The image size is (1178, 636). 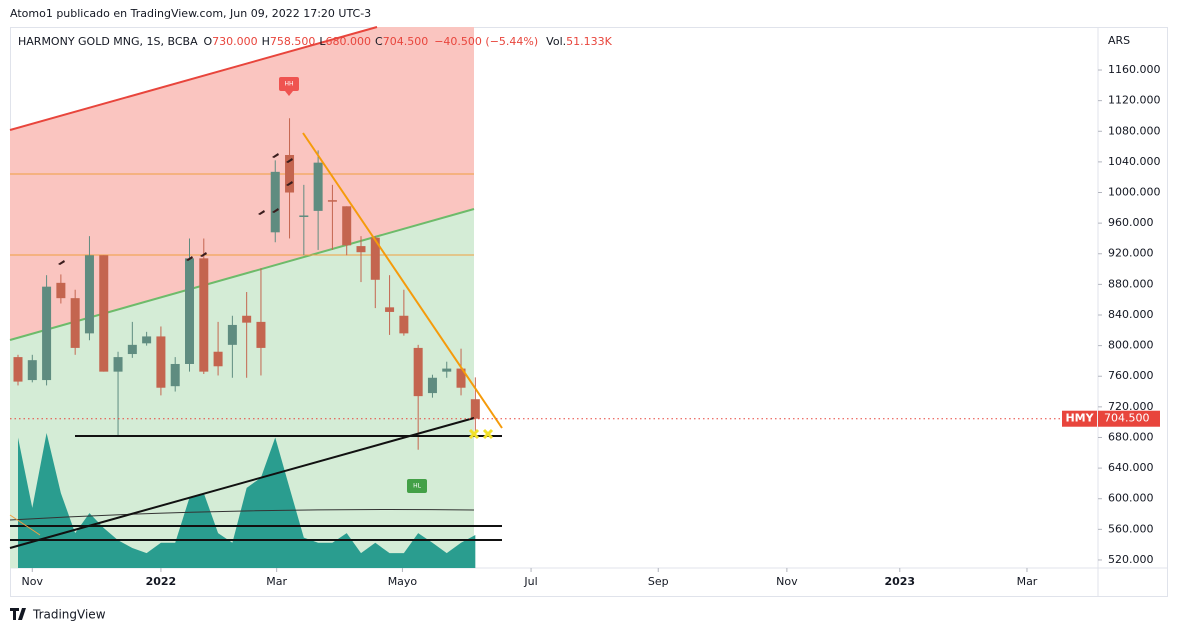 I want to click on symbol-badge, so click(x=1079, y=418).